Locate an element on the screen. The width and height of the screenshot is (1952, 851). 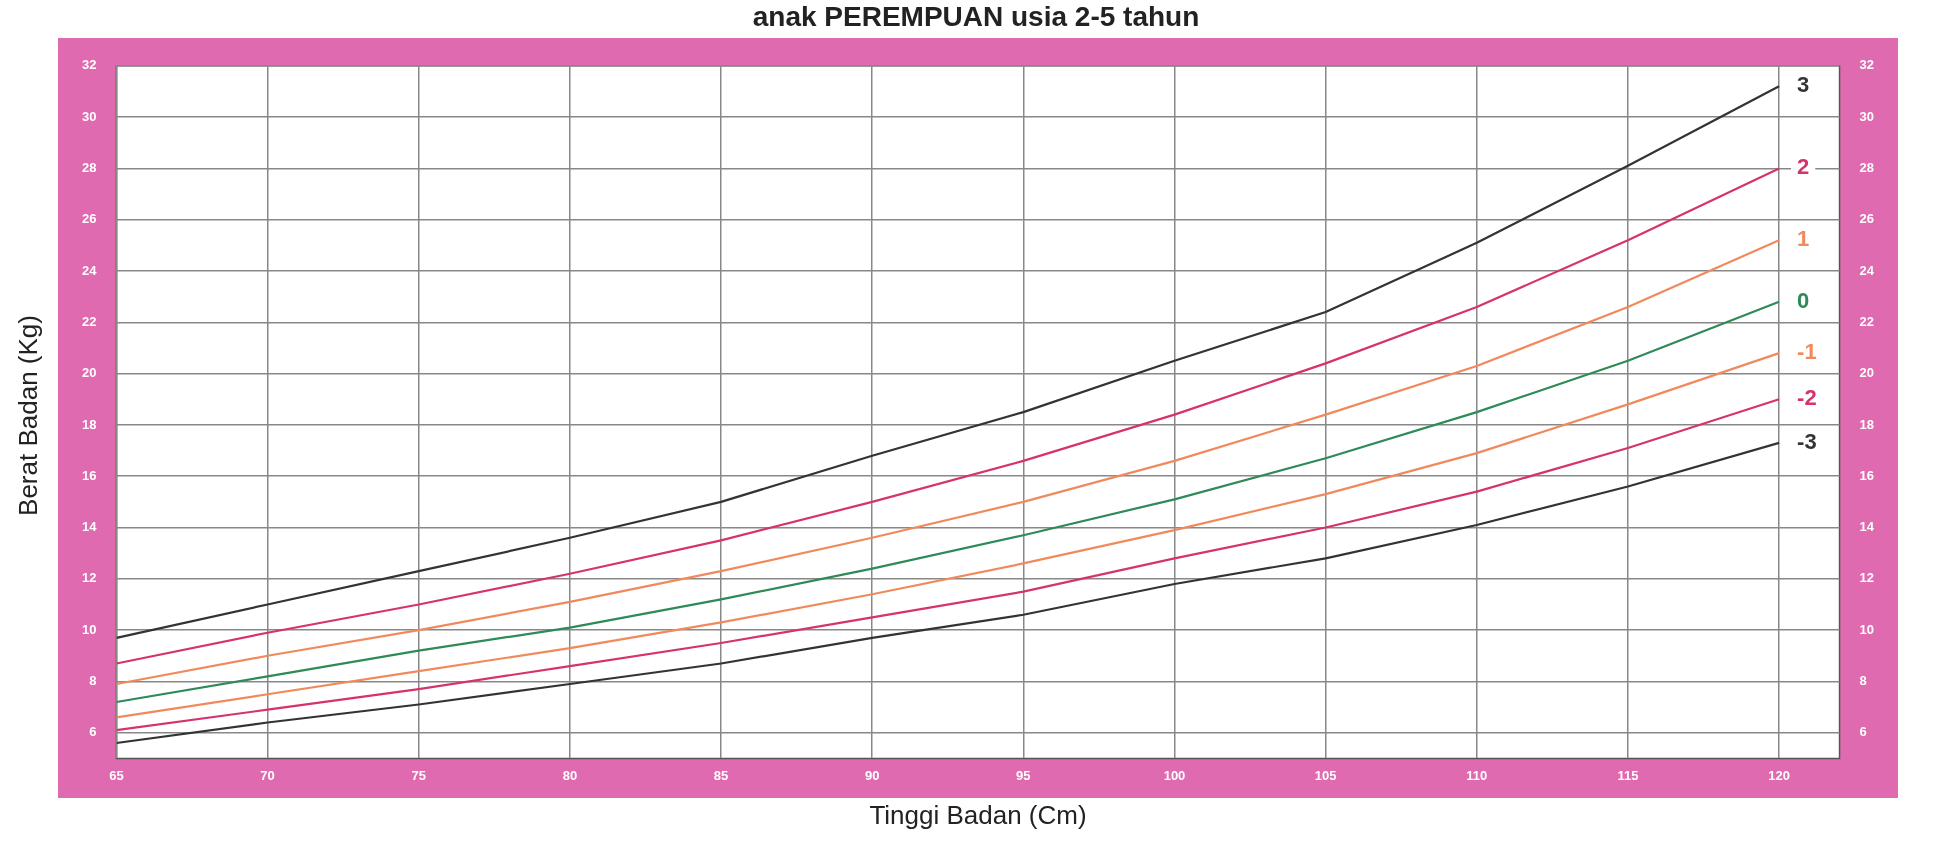
y-tick-label: 18 is located at coordinates (89, 424).